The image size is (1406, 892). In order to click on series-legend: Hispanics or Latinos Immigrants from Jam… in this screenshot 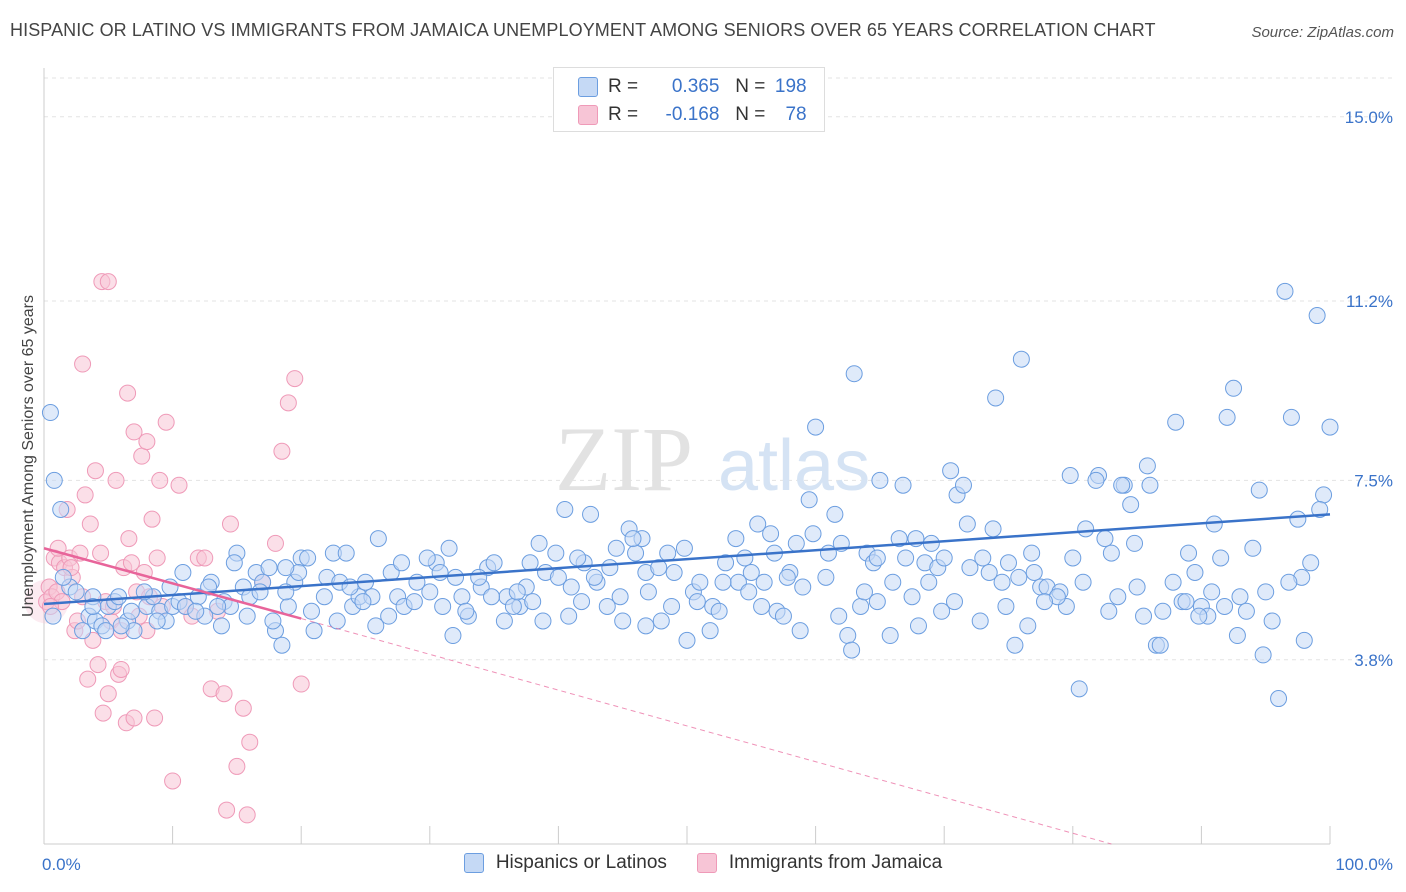, I will do `click(703, 863)`.